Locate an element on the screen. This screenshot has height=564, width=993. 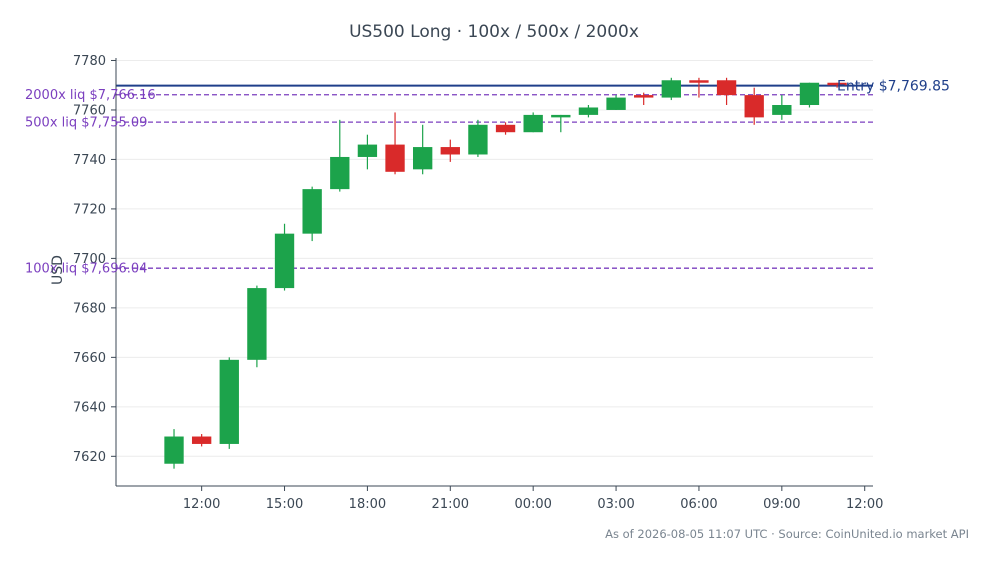
x-tick-label: 21:00 is located at coordinates (450, 504).